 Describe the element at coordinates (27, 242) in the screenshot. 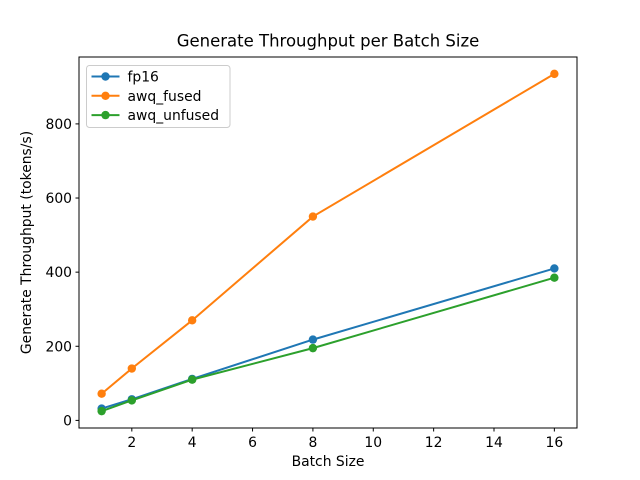

I see `y-axis-label: Generate Throughput (tokens/s)` at that location.